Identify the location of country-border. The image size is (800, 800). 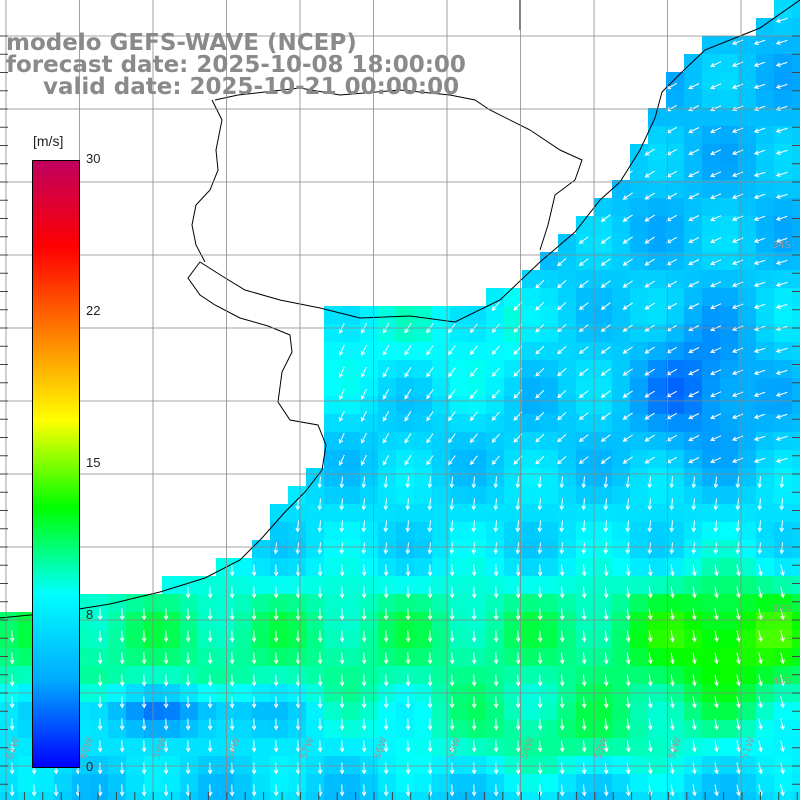
(207, 181).